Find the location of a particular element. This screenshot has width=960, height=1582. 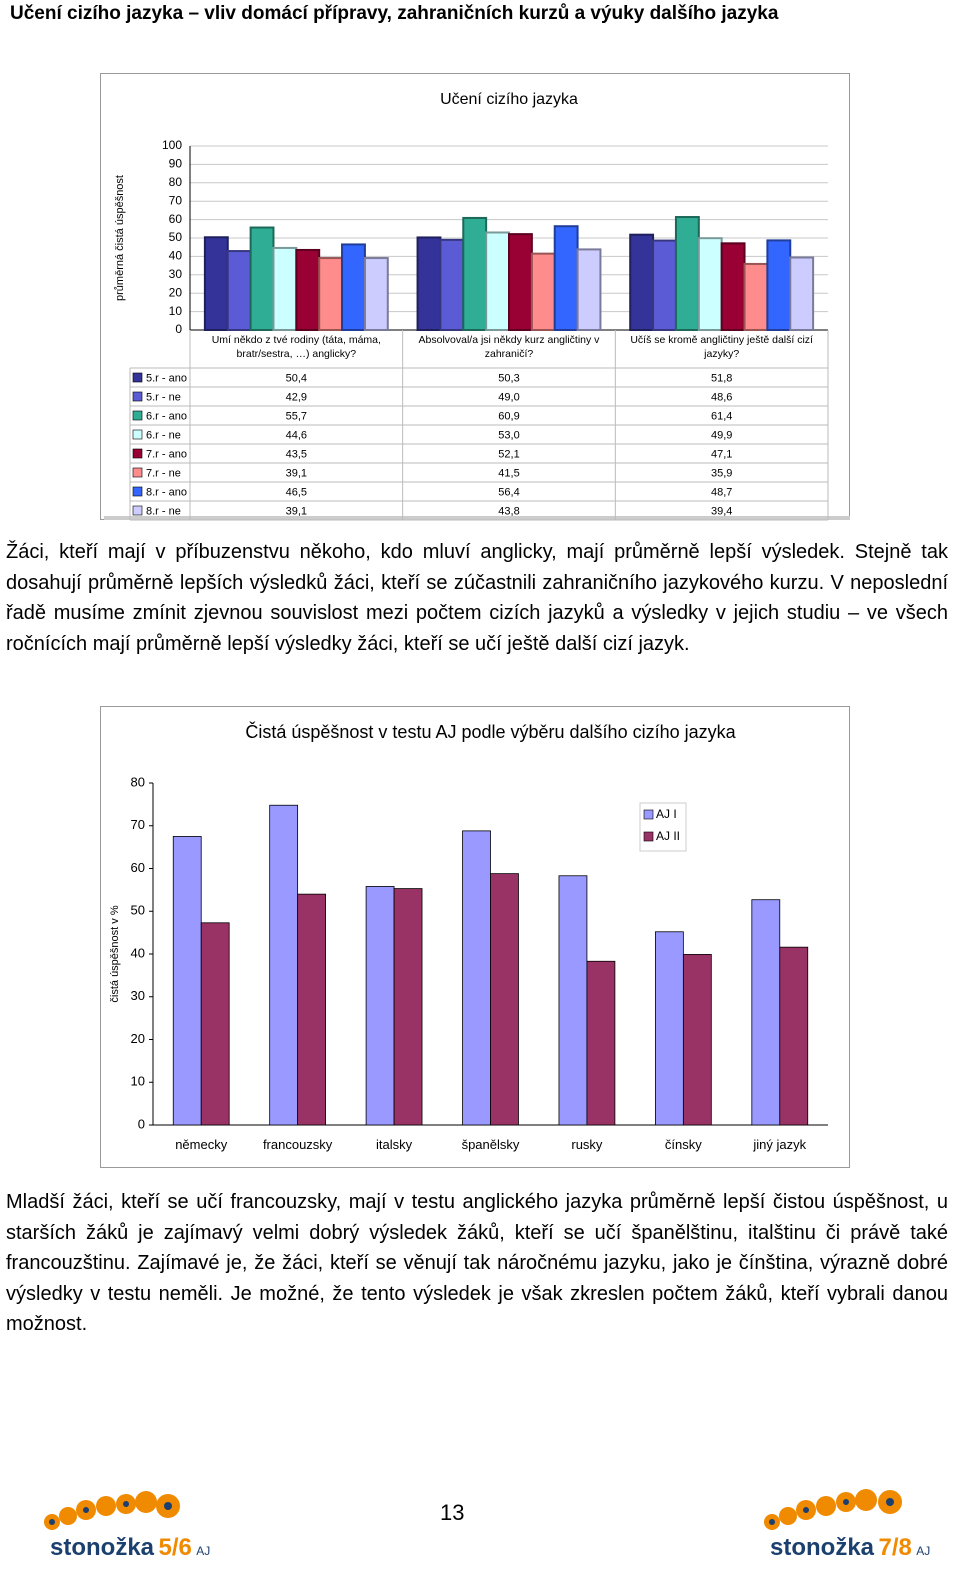

data-label: 52,1 is located at coordinates (508, 454).